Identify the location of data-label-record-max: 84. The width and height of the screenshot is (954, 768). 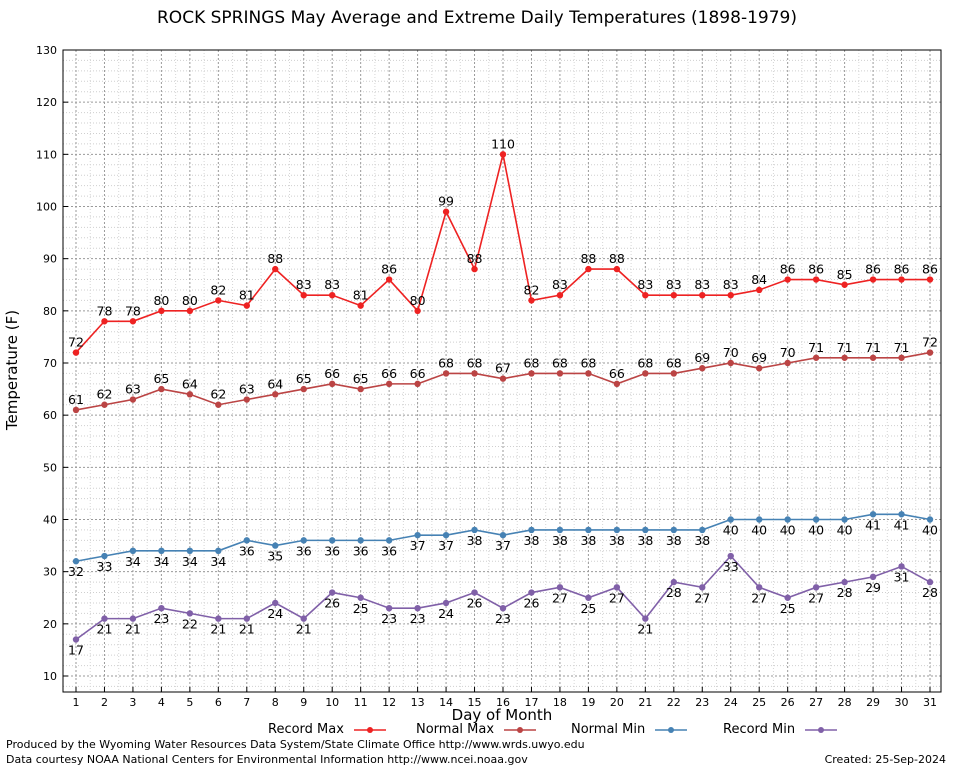
(759, 279).